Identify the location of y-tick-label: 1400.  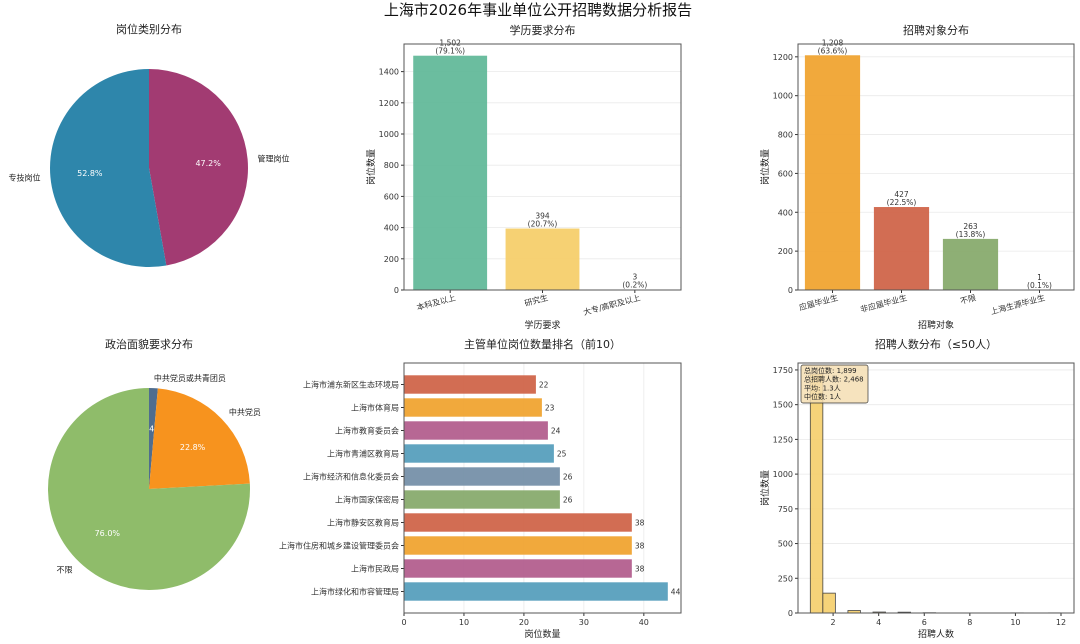
(389, 72).